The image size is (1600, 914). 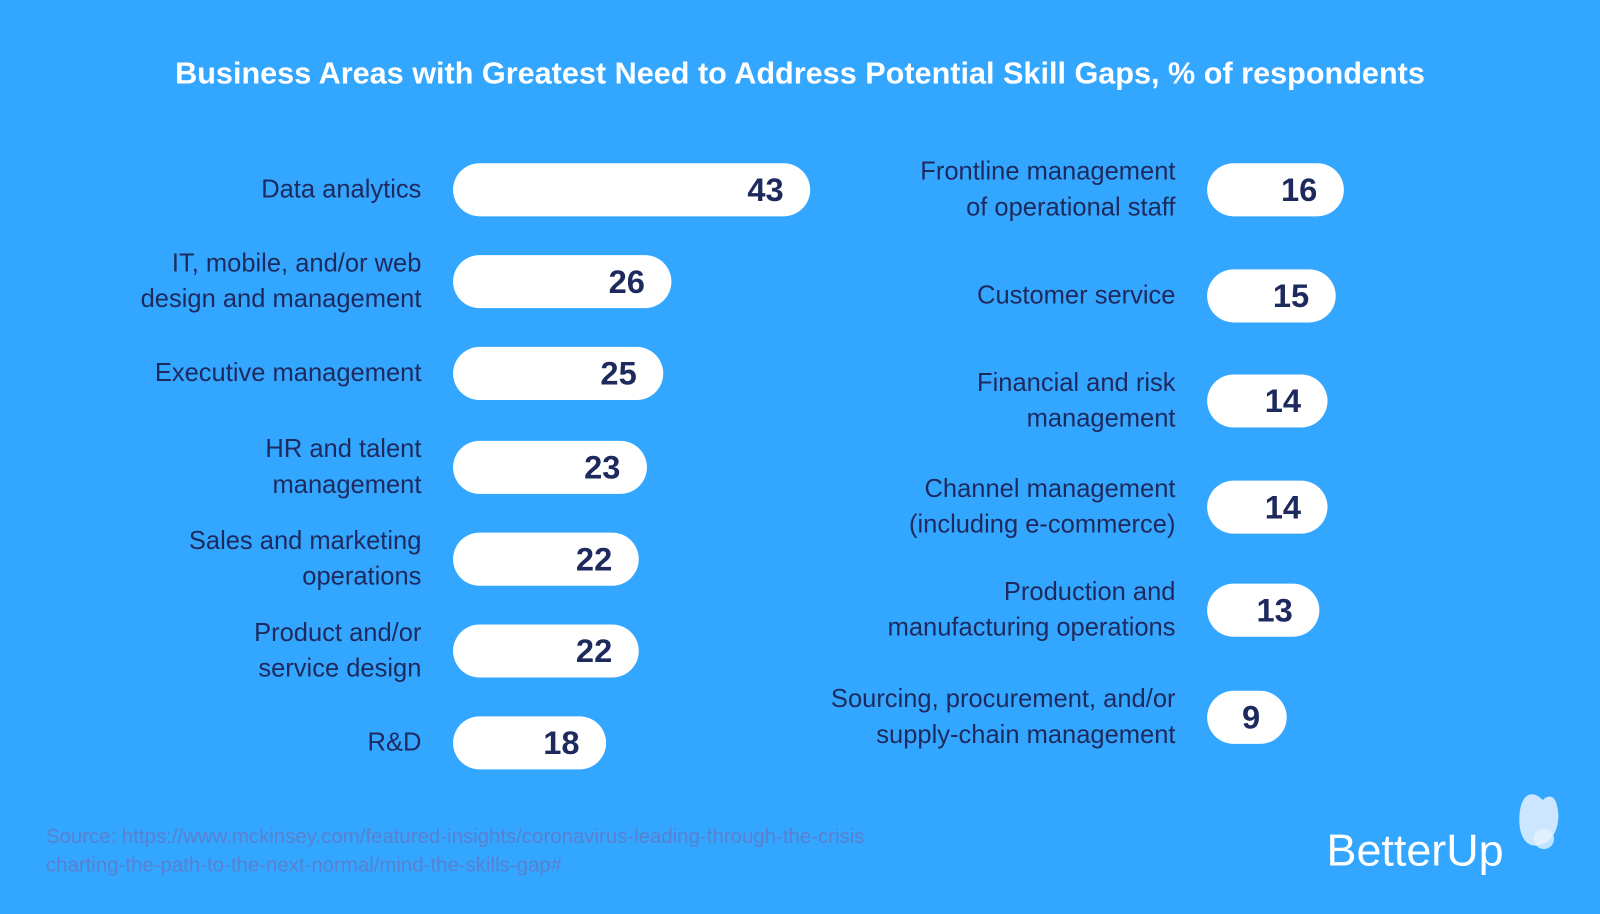 What do you see at coordinates (341, 189) in the screenshot?
I see `category-label-line: Data analytics` at bounding box center [341, 189].